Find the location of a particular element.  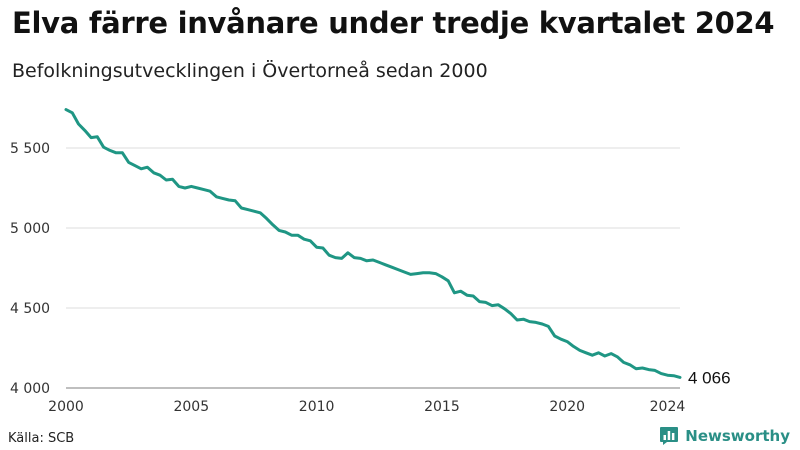

y-tick-label: 5 500 is located at coordinates (30, 149).